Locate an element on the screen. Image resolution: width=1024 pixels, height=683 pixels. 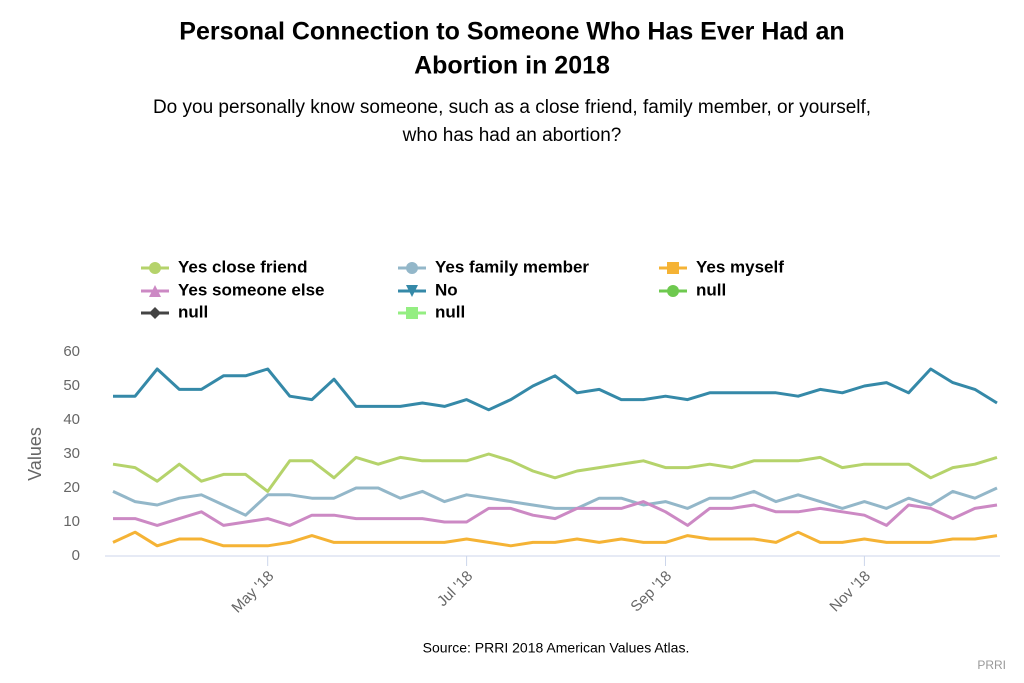
y-axis-label: Values is located at coordinates (35, 454).